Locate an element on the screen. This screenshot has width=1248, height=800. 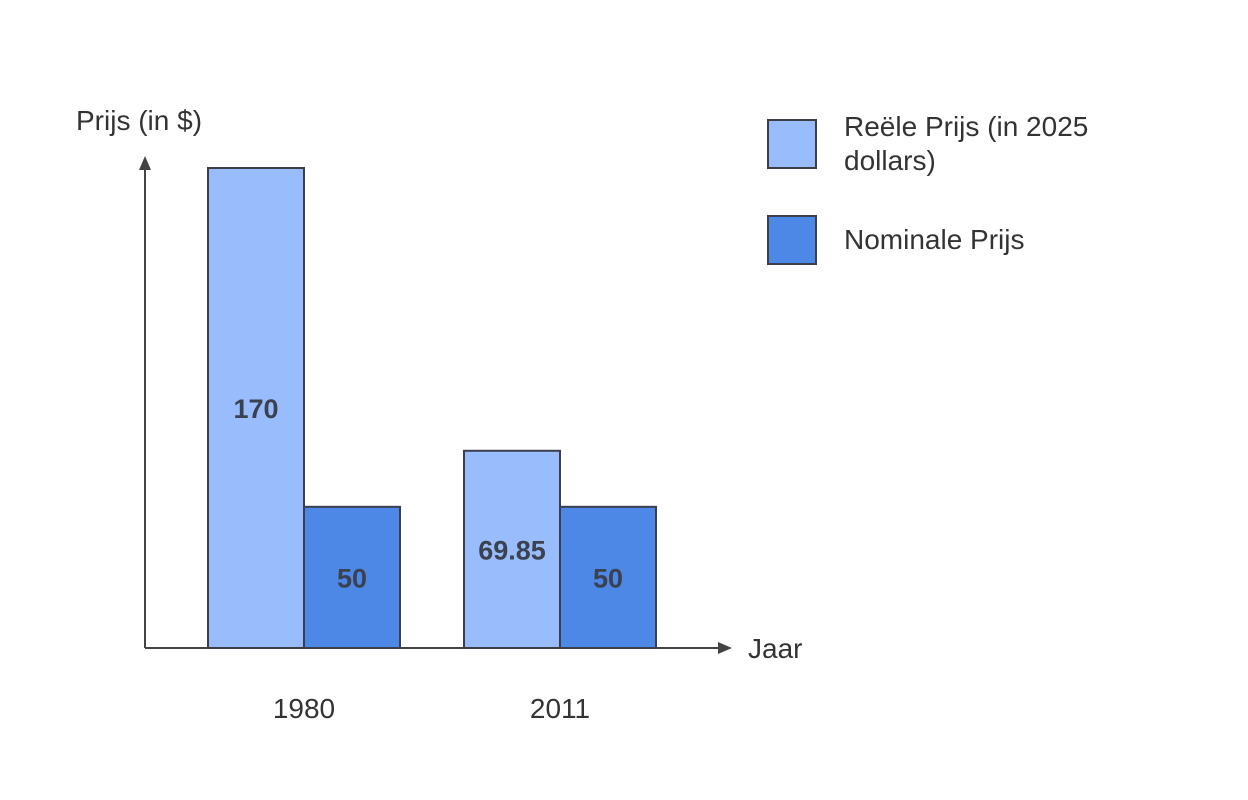
value-label-1980-series-1: 170 is located at coordinates (255, 409).